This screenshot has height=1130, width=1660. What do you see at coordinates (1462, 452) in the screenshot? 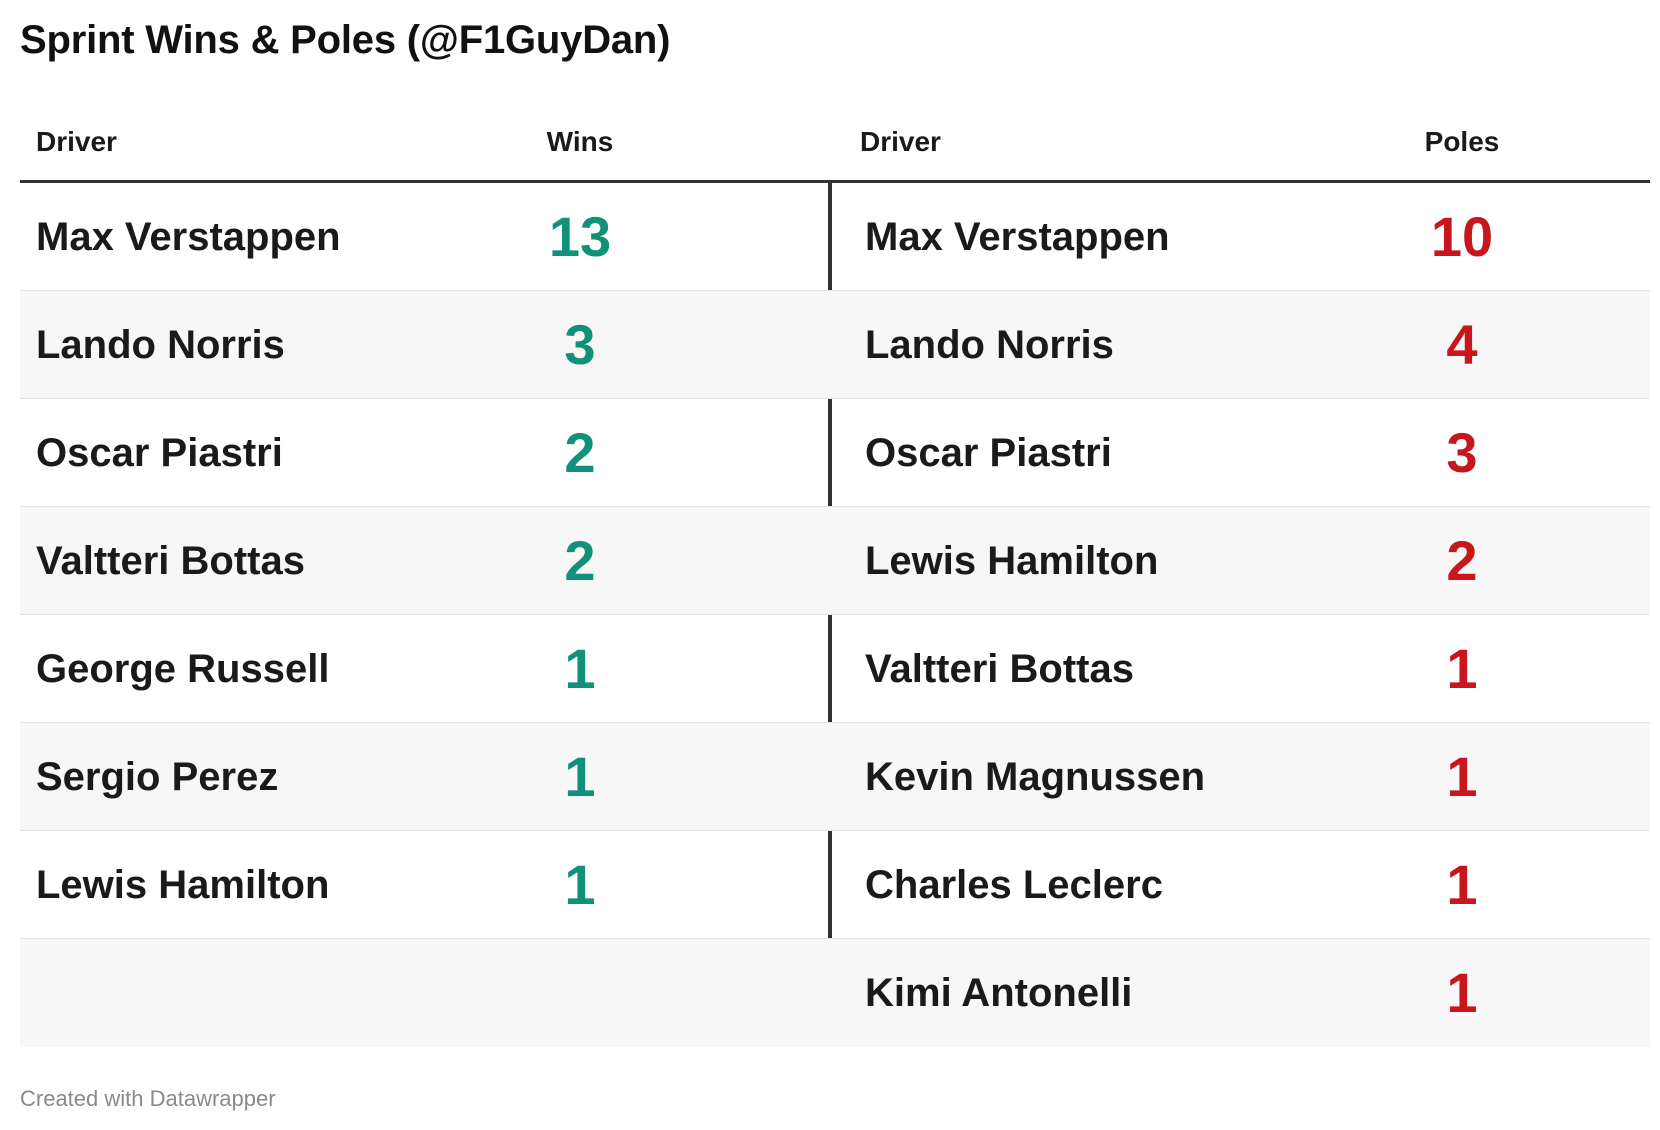
I see `poles-value: 3` at bounding box center [1462, 452].